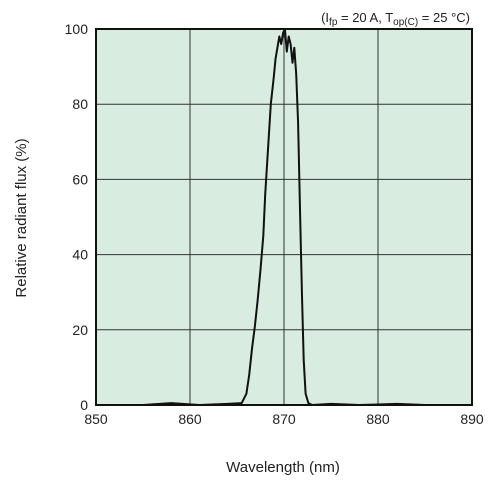  Describe the element at coordinates (21, 217) in the screenshot. I see `y-axis-label: Relative radiant flux (%)` at that location.